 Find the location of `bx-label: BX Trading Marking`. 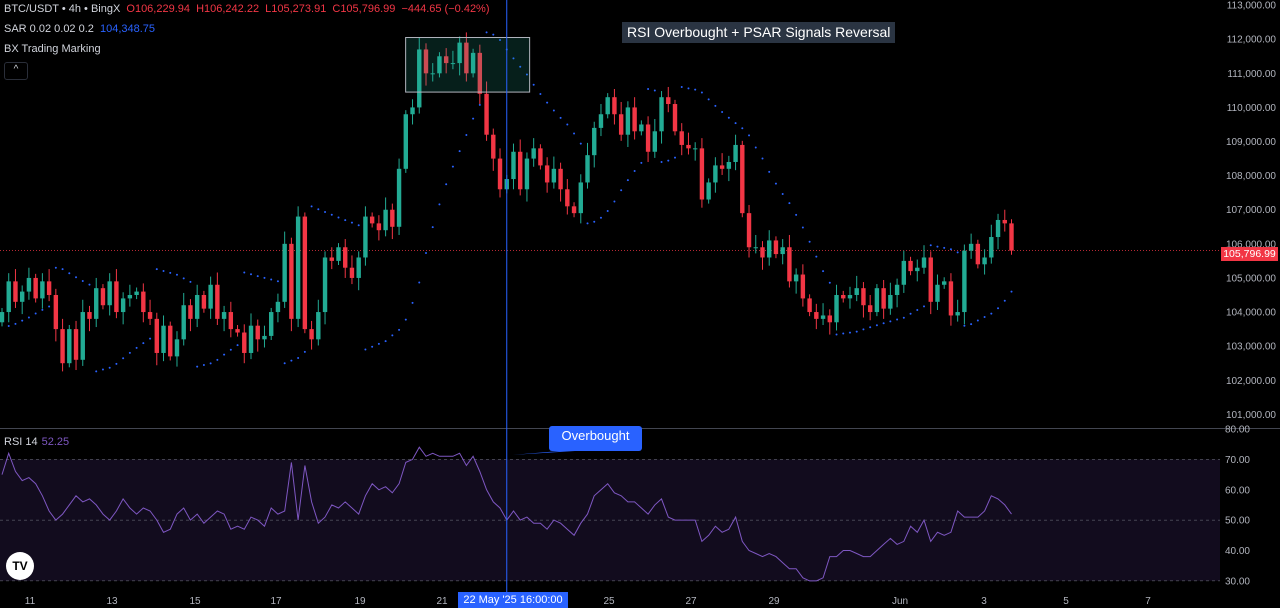

bx-label: BX Trading Marking is located at coordinates (52, 49).